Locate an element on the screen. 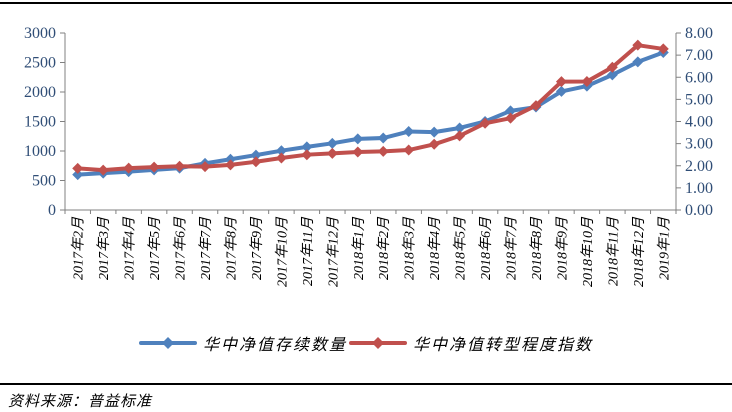 The image size is (732, 412). red-line-diamond-icon is located at coordinates (378, 343).